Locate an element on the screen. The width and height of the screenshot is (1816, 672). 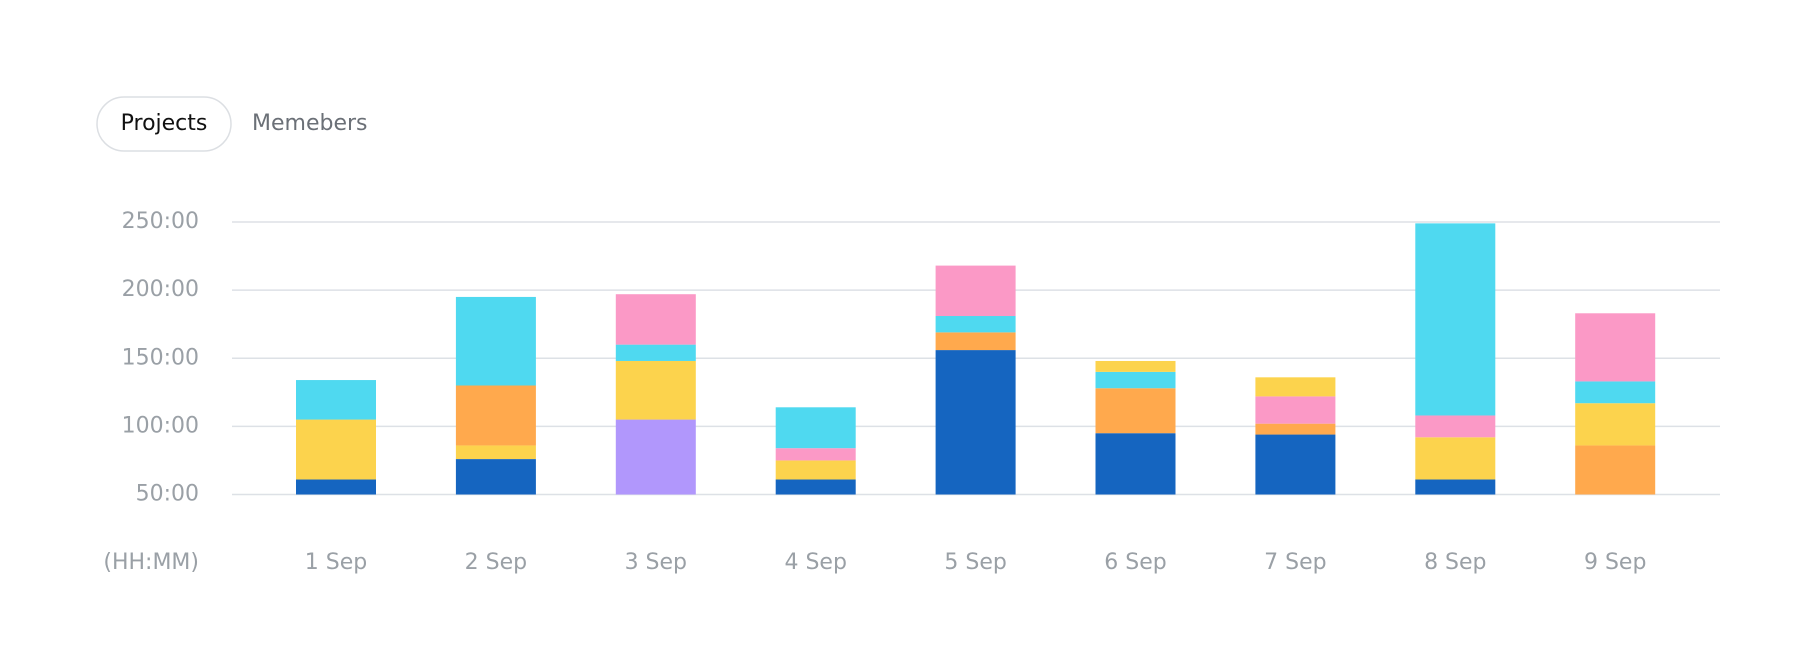
x-tick-label: 3 Sep is located at coordinates (656, 562).